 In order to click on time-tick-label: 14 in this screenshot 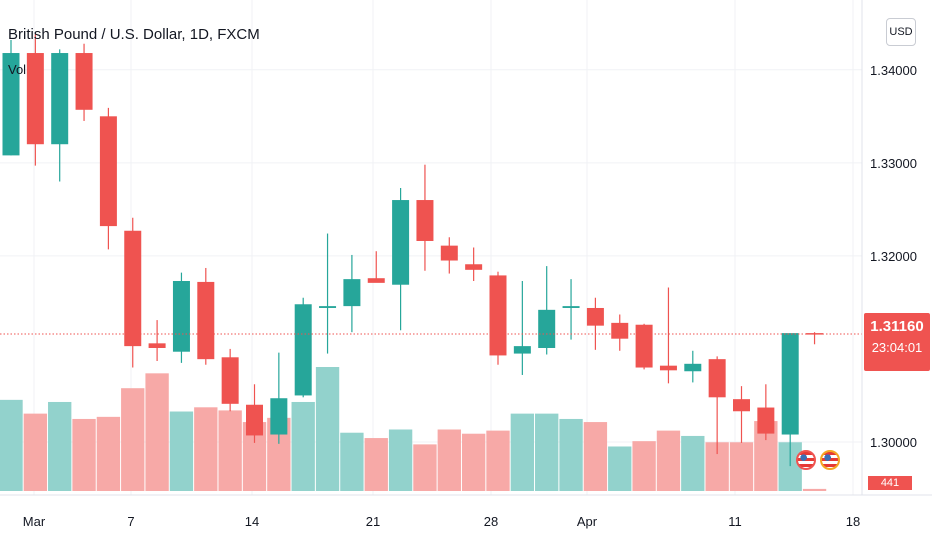, I will do `click(252, 521)`.